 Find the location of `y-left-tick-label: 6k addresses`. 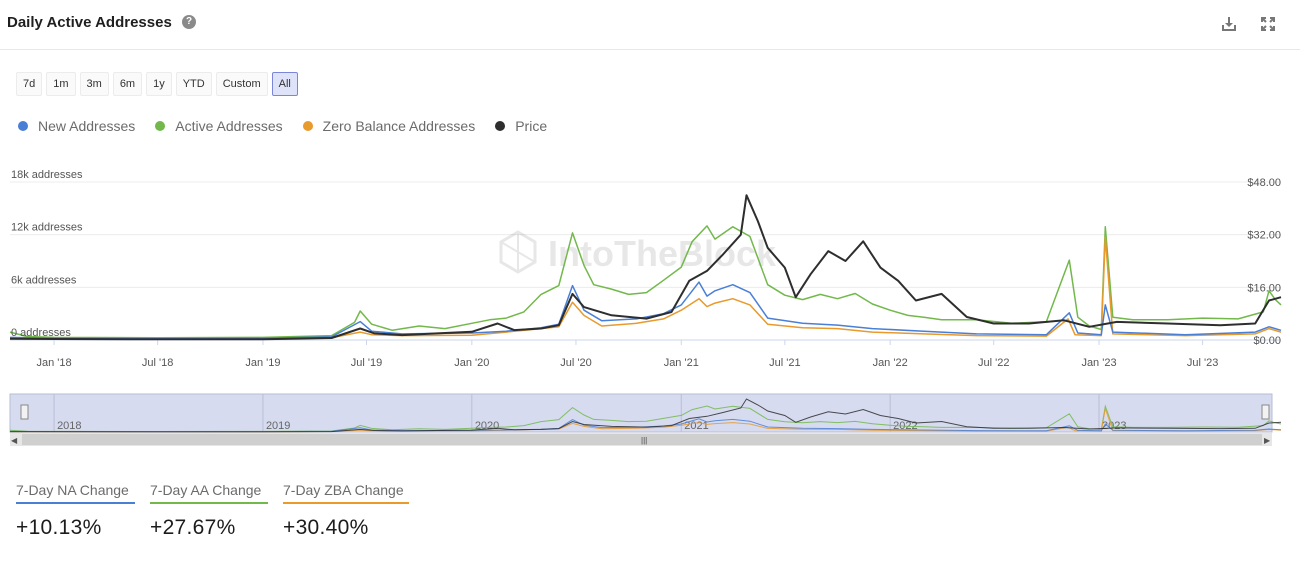

y-left-tick-label: 6k addresses is located at coordinates (44, 280).